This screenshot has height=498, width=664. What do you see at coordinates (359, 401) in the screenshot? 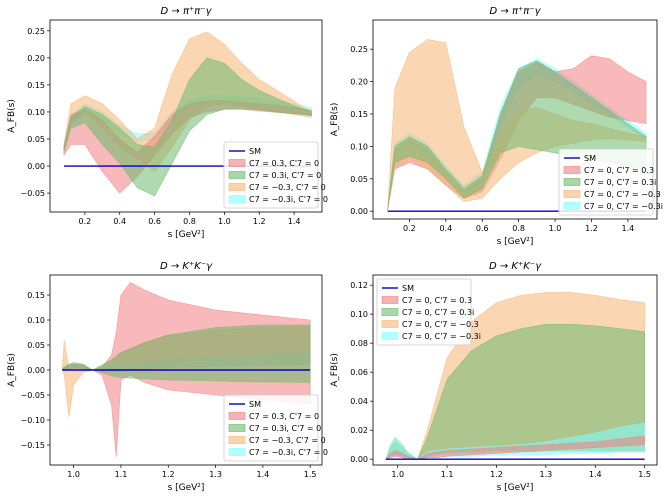
I see `y-tick-label: 0.04` at bounding box center [359, 401].